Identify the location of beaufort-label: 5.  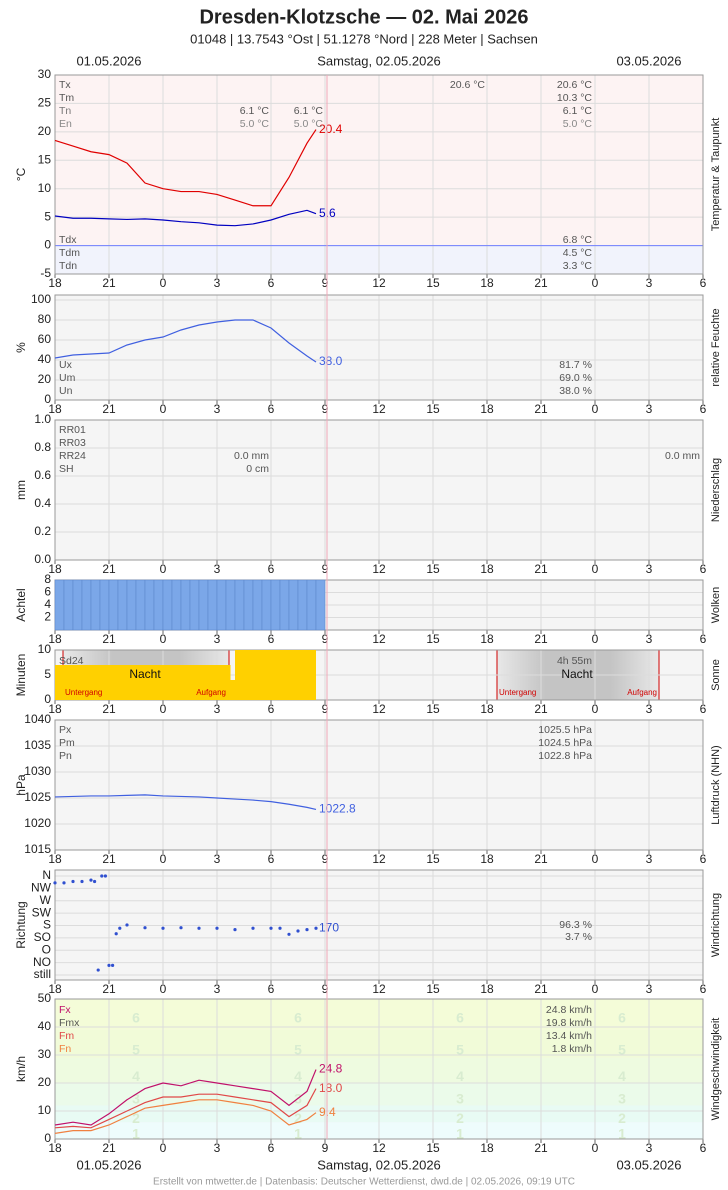
(298, 1050).